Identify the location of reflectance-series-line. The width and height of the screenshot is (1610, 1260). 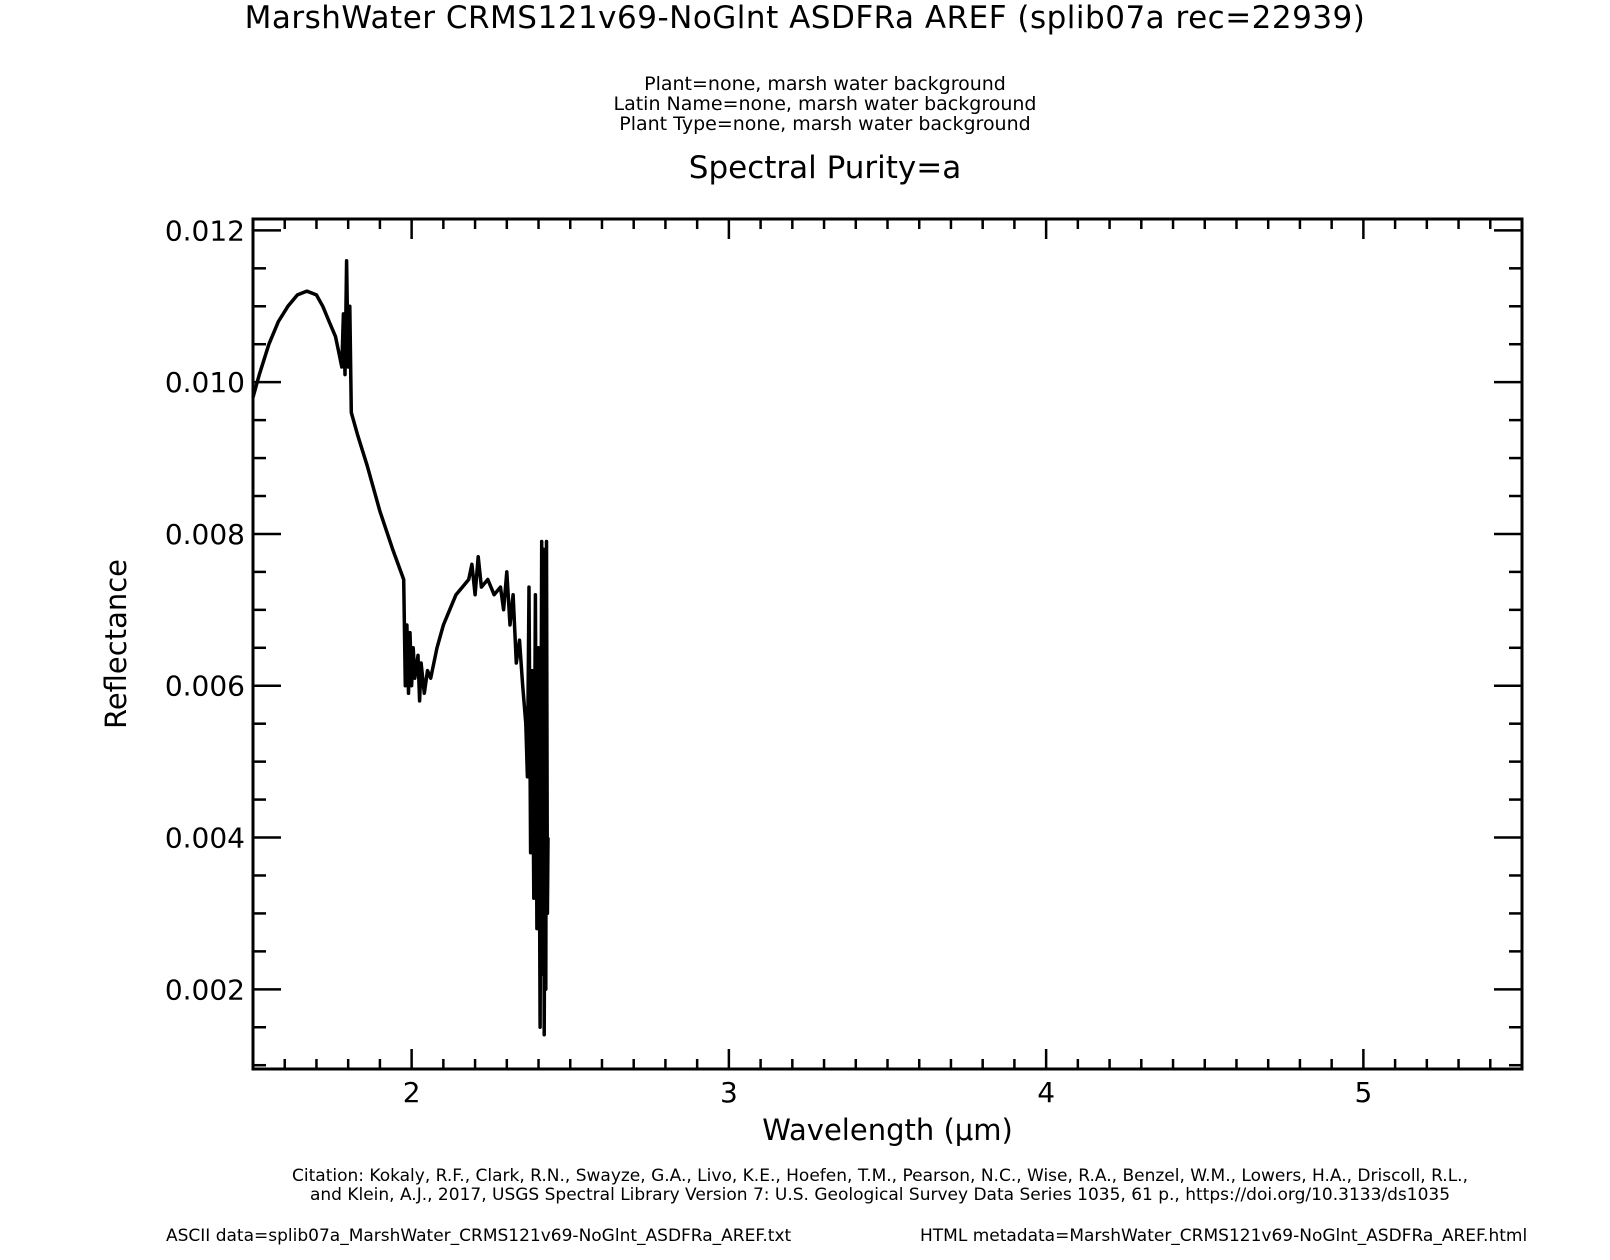
(400, 647).